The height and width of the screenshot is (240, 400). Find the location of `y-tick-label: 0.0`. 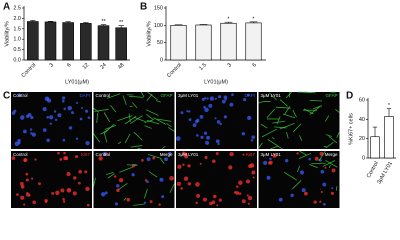

y-tick-label: 0.0 is located at coordinates (17, 60).